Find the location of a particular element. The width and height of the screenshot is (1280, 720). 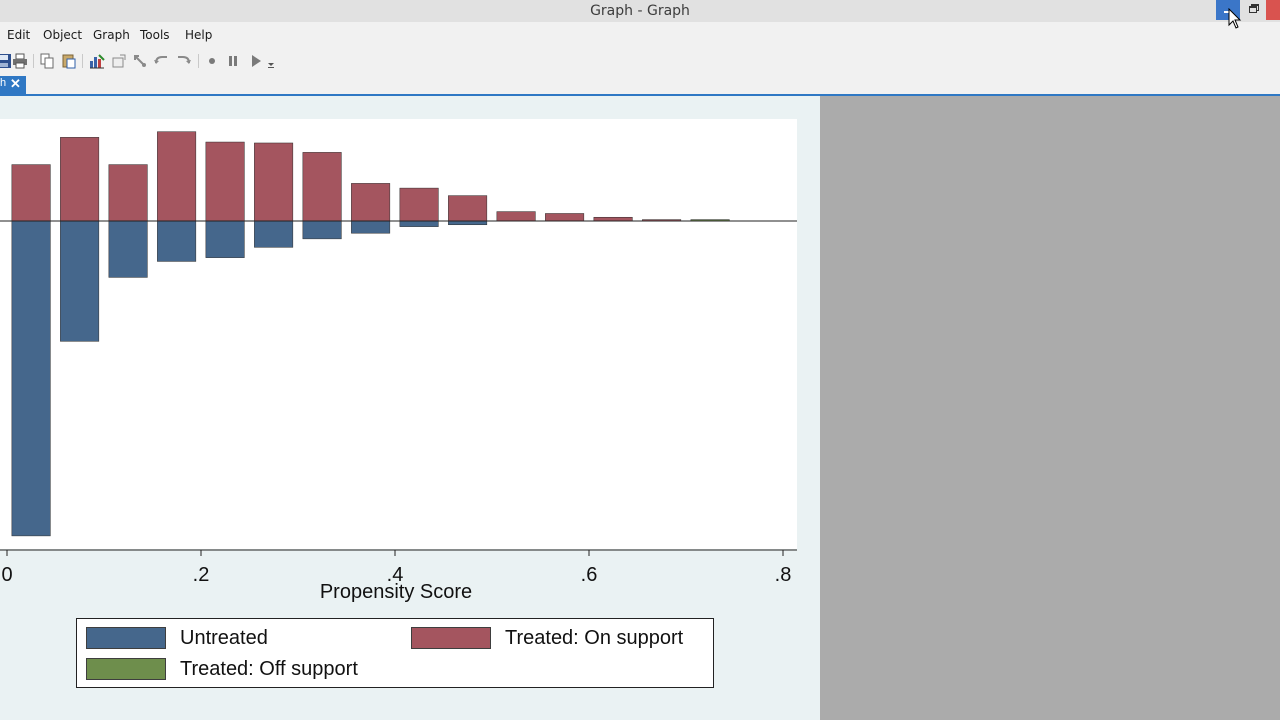

pointer-icon is located at coordinates (140, 61).